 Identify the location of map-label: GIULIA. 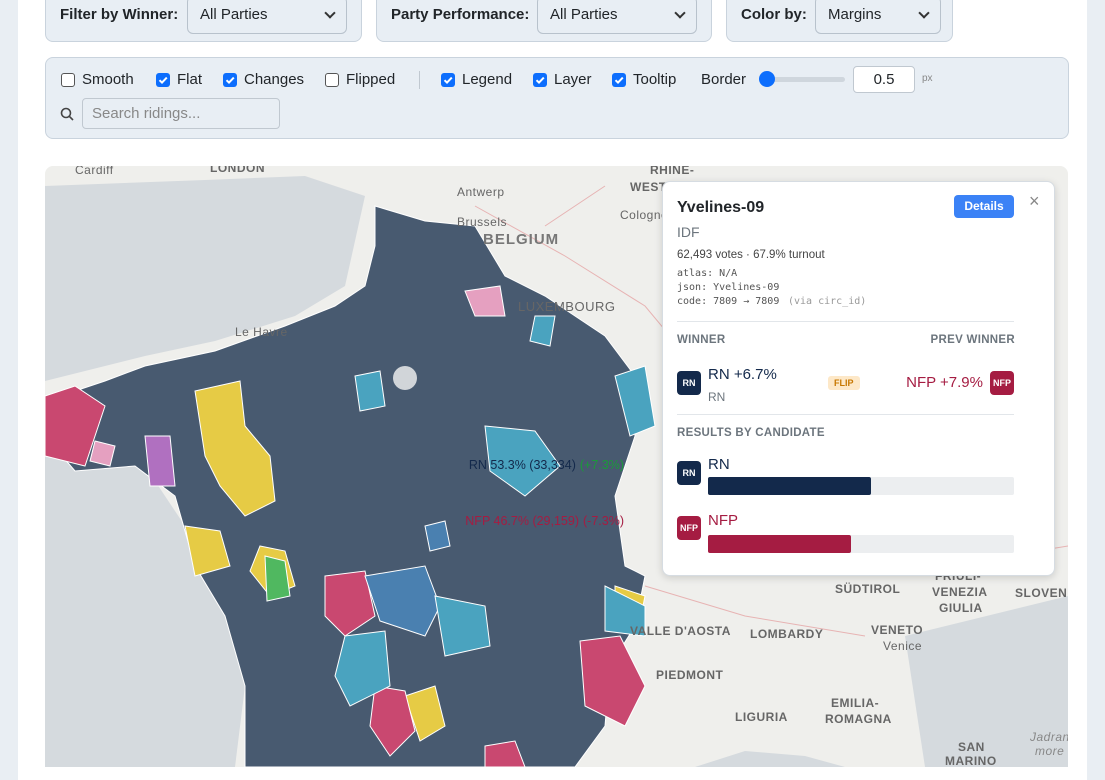
(961, 608).